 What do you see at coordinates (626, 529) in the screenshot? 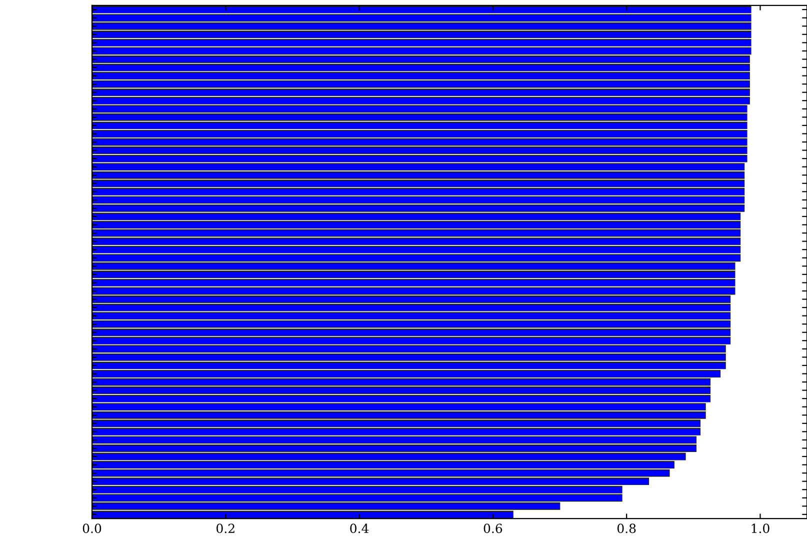
I see `x-tick-label: 0.8` at bounding box center [626, 529].